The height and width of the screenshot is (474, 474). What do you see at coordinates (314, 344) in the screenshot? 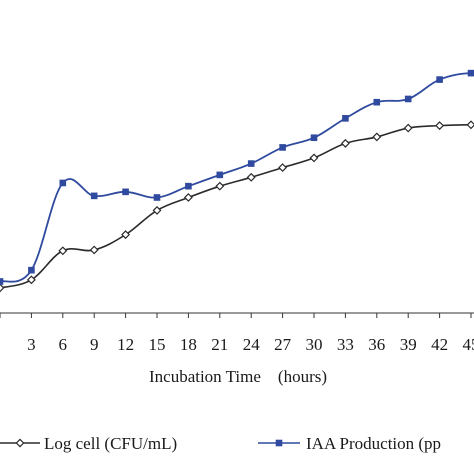
I see `x-tick-label: 30` at bounding box center [314, 344].